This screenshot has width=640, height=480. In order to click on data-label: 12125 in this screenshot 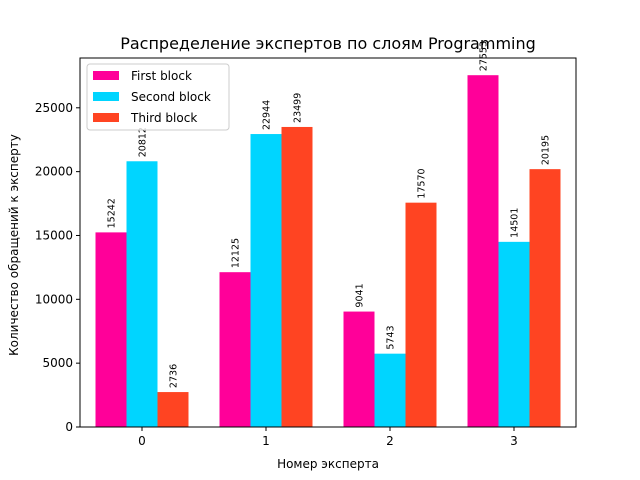, I will do `click(236, 253)`.